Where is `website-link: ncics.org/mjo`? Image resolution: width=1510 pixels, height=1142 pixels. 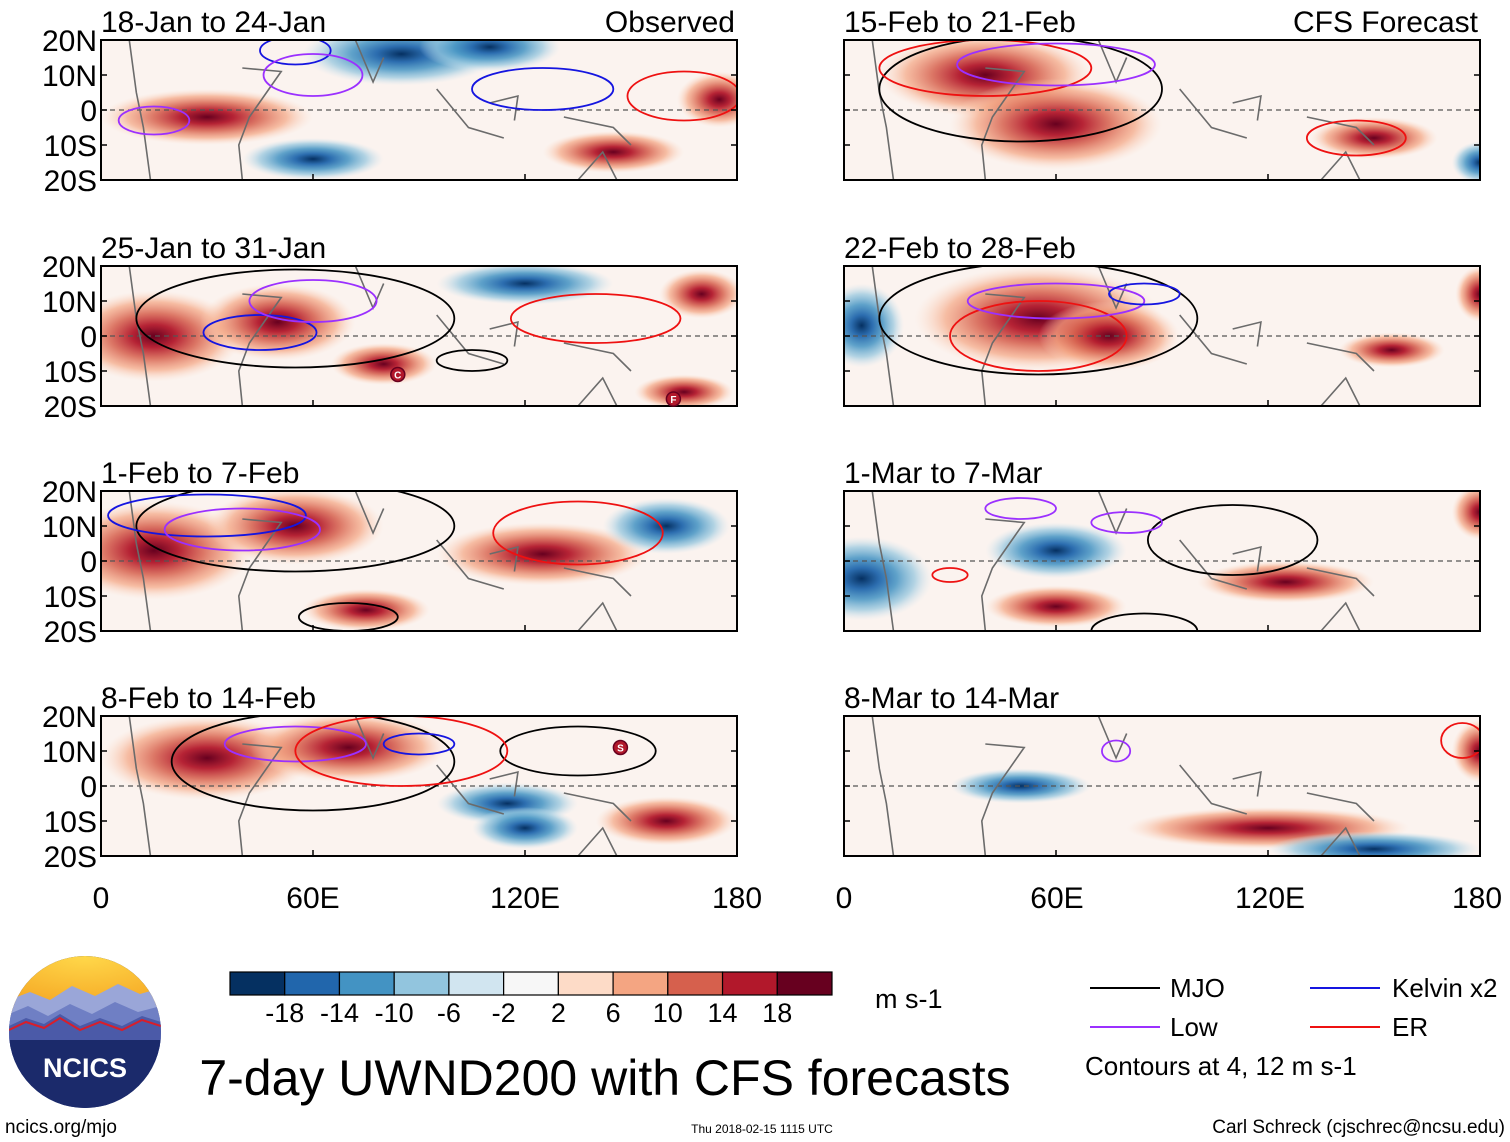
website-link: ncics.org/mjo is located at coordinates (61, 1127).